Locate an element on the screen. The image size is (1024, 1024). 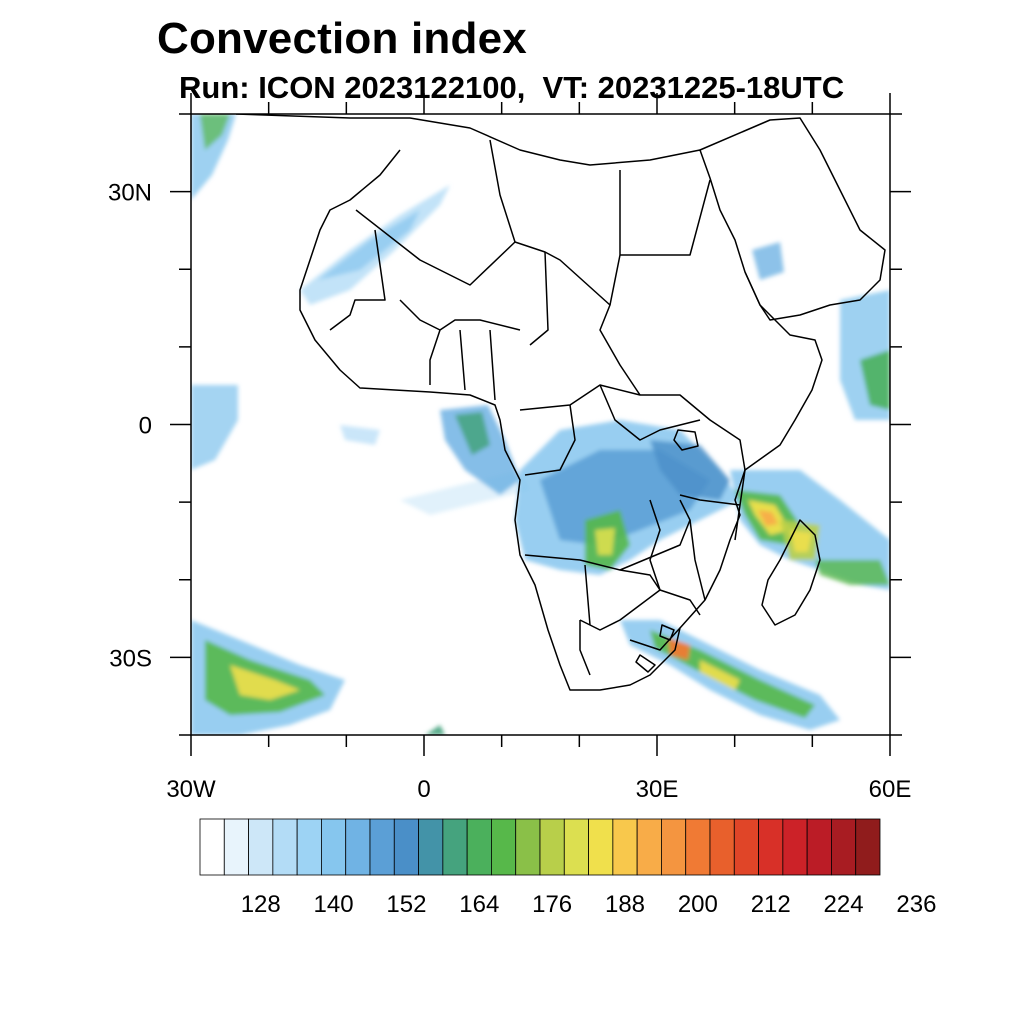
x-tick-label: 60E is located at coordinates (890, 789).